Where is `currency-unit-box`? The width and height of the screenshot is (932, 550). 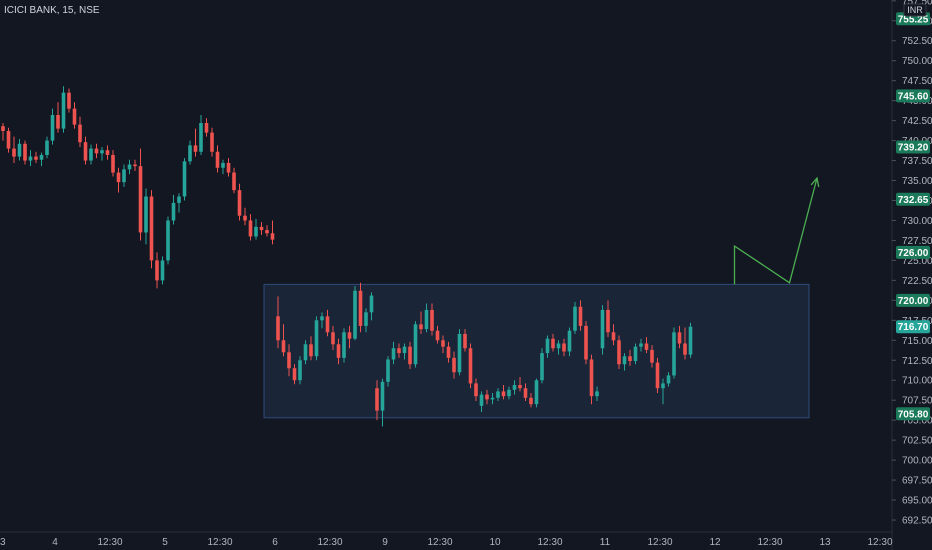 currency-unit-box is located at coordinates (915, 10).